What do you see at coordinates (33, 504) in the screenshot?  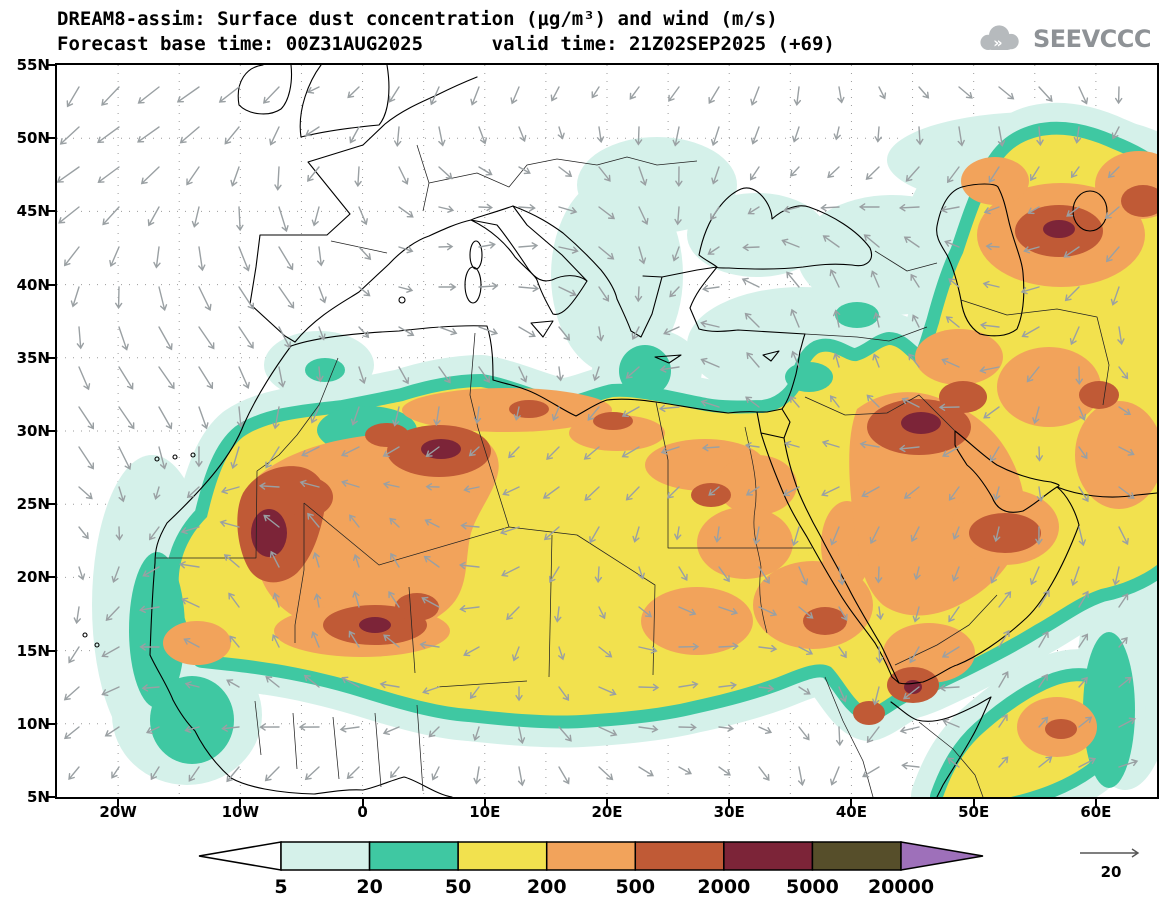 I see `lat-axis-label: 25N` at bounding box center [33, 504].